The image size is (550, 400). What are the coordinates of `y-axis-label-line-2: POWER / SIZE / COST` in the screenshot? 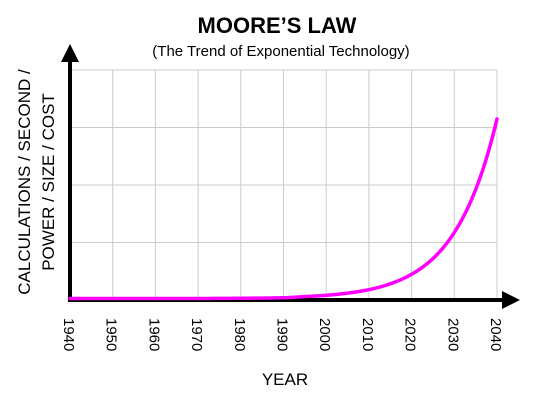 It's located at (48, 182).